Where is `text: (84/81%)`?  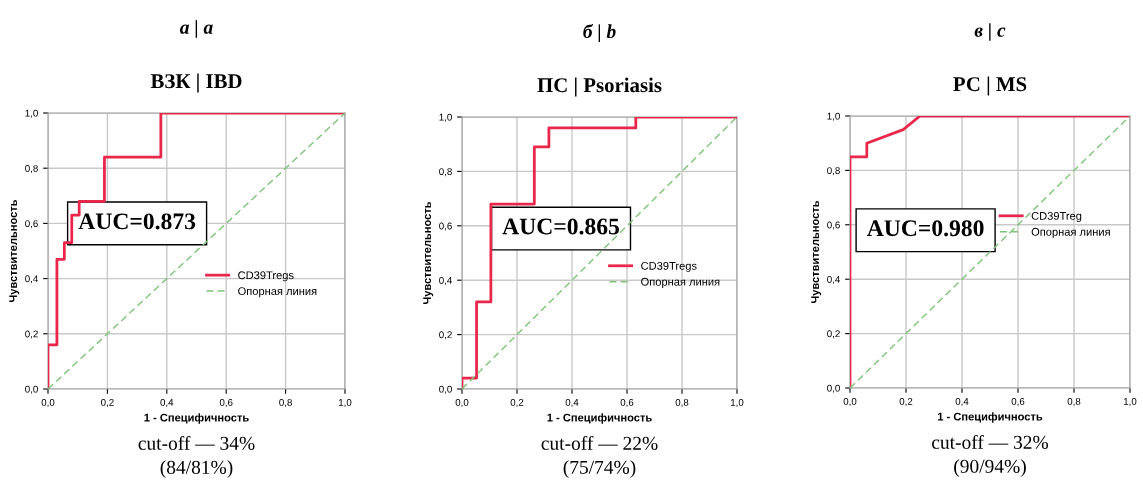
text: (84/81%) is located at coordinates (196, 469).